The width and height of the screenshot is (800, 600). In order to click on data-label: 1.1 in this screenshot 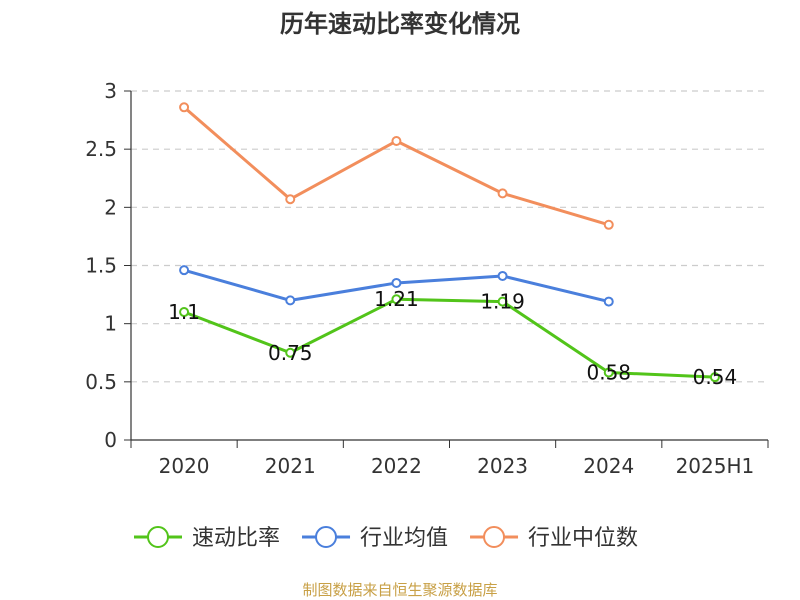, I will do `click(184, 312)`.